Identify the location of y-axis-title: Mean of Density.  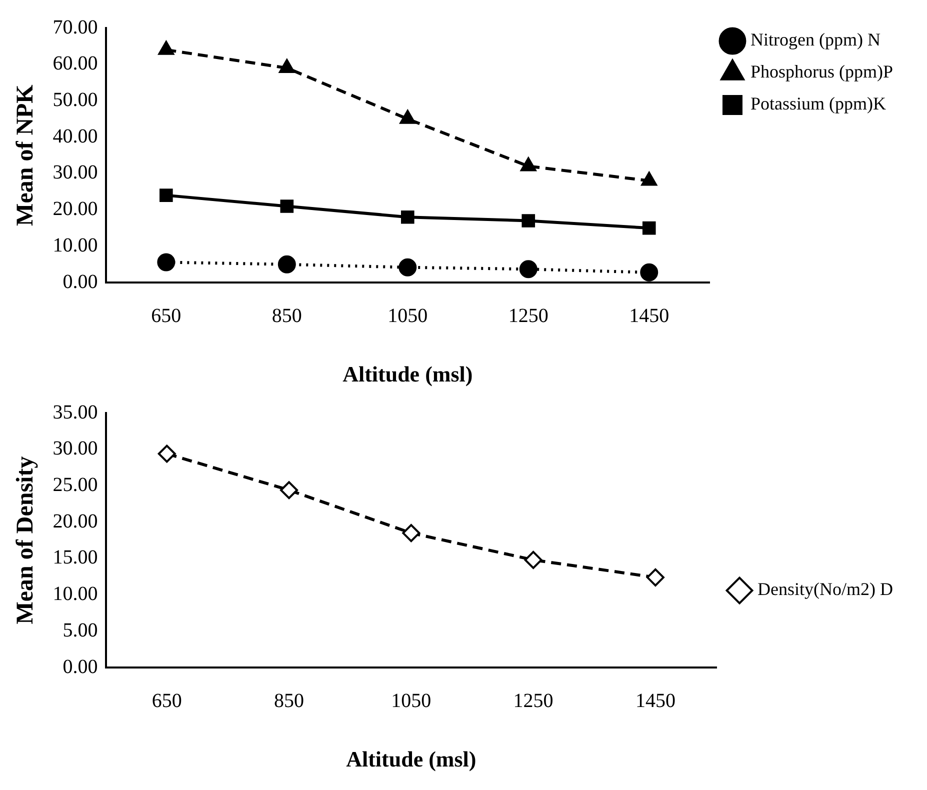
(25, 540).